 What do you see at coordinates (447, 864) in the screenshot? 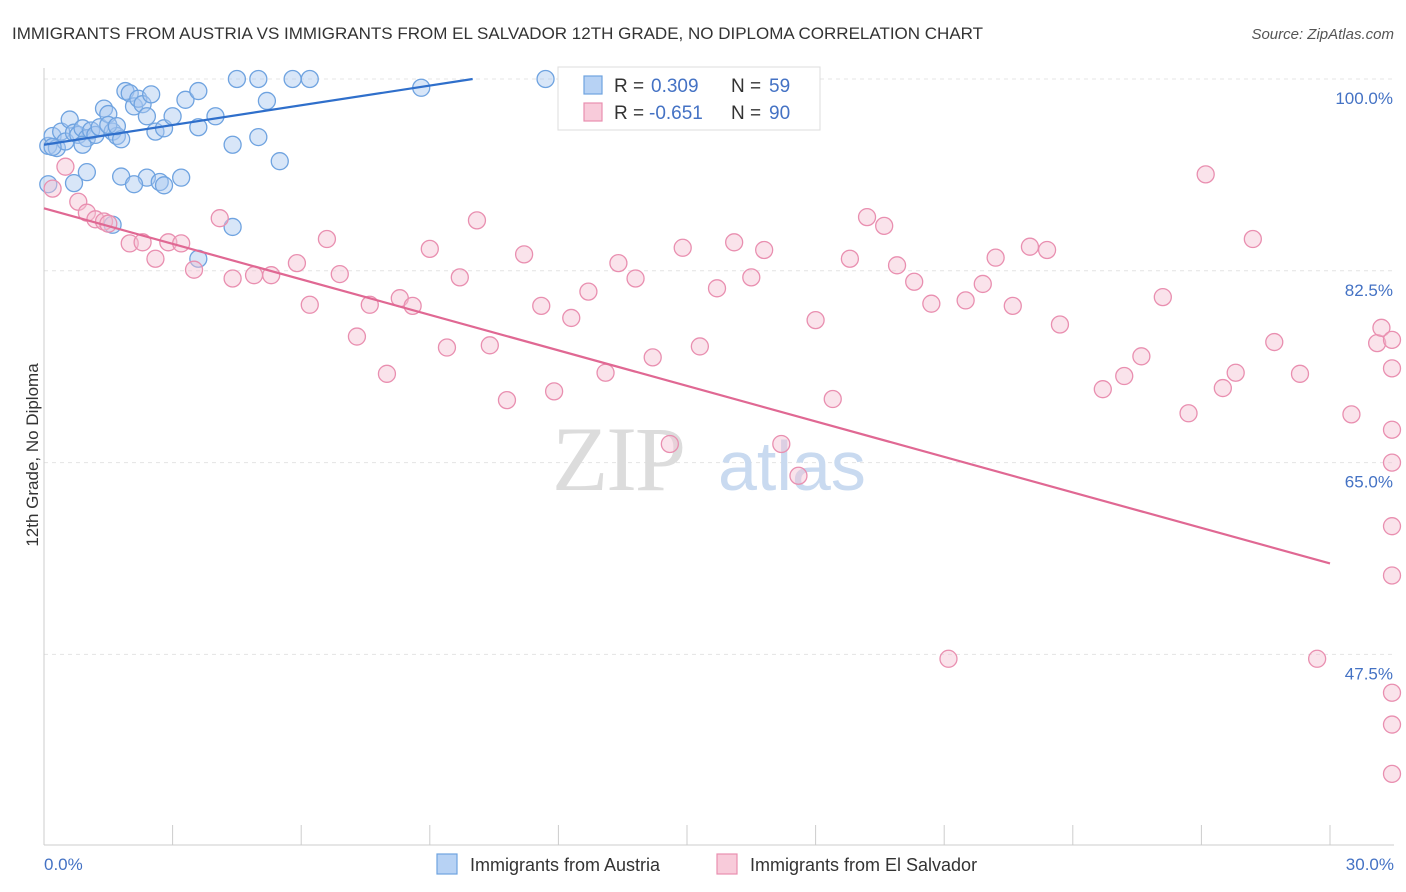
I see `series-legend-swatch-austria` at bounding box center [447, 864].